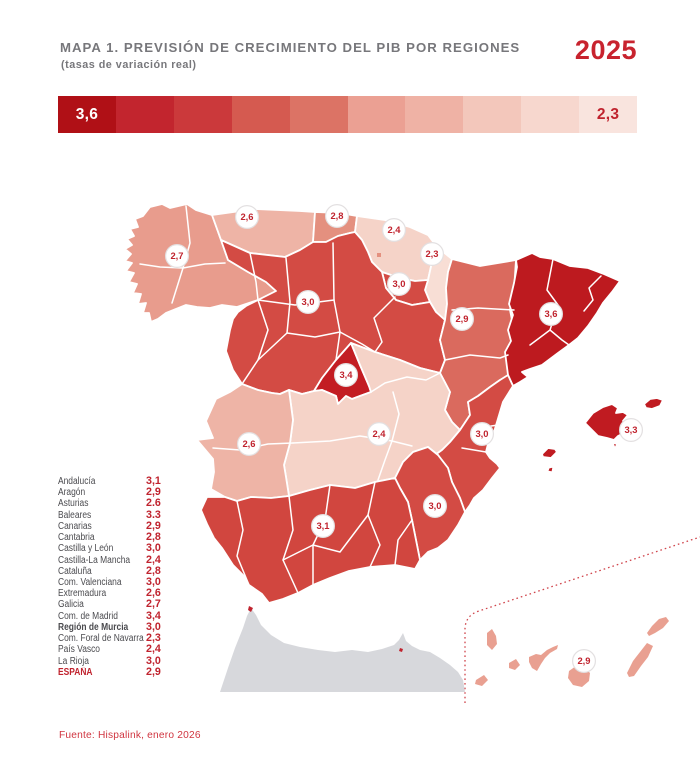  I want to click on svg-text: 3,3, so click(630, 429).